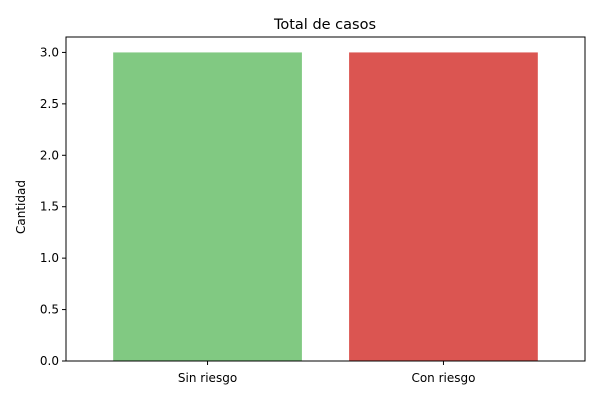 This screenshot has height=400, width=600. What do you see at coordinates (207, 378) in the screenshot?
I see `x-tick-label: Sin riesgo` at bounding box center [207, 378].